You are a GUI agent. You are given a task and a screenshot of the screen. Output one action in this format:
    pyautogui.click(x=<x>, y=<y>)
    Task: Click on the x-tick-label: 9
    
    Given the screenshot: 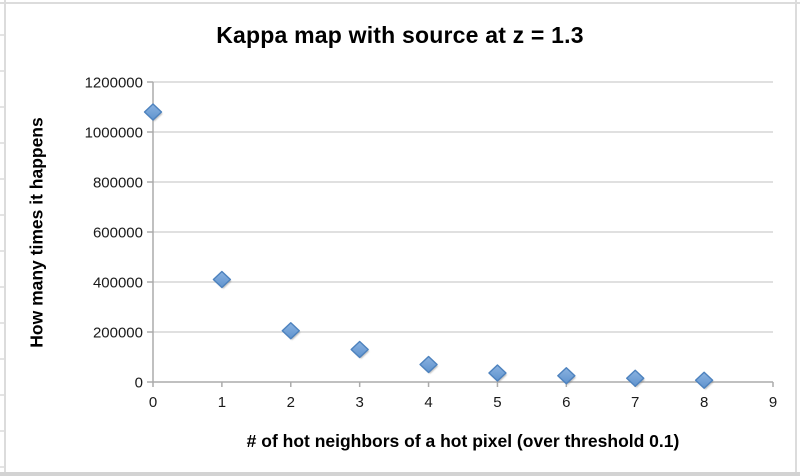 What is the action you would take?
    pyautogui.click(x=773, y=402)
    